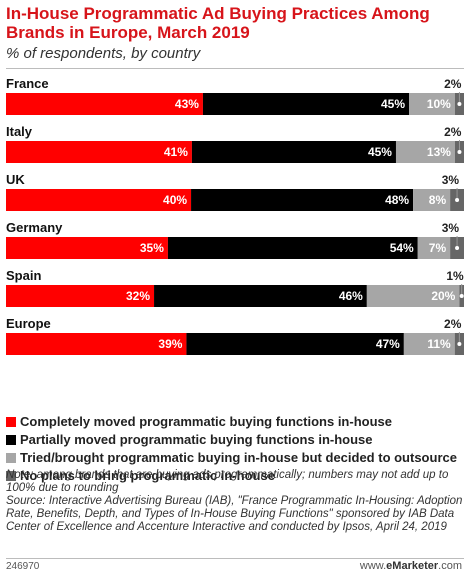  I want to click on category-label: Italy, so click(19, 131).